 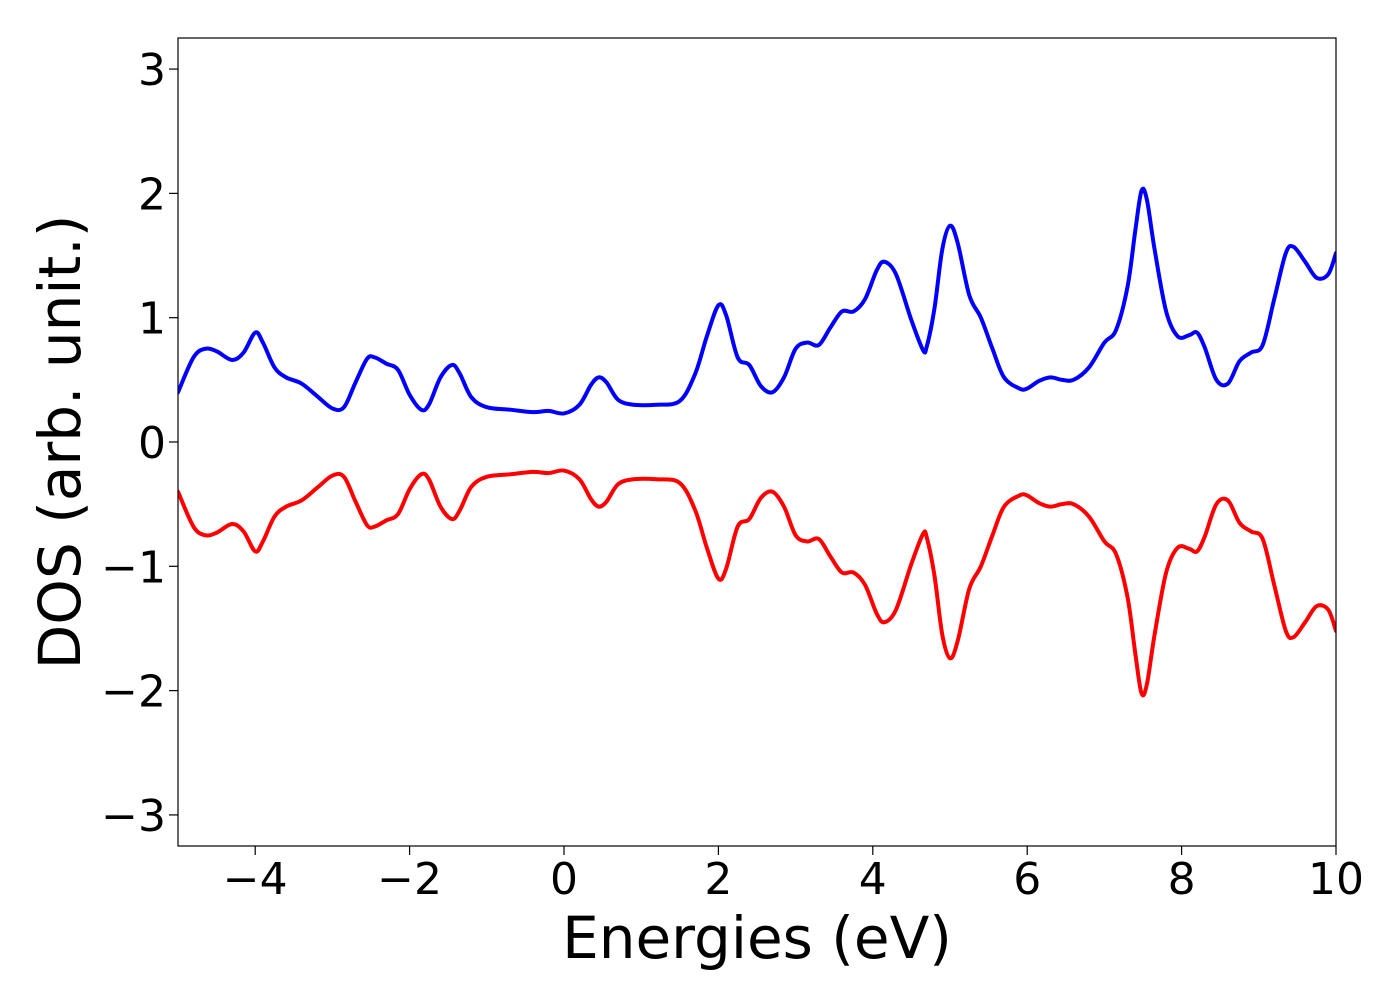 I want to click on x-tick-label: 0, so click(x=564, y=879).